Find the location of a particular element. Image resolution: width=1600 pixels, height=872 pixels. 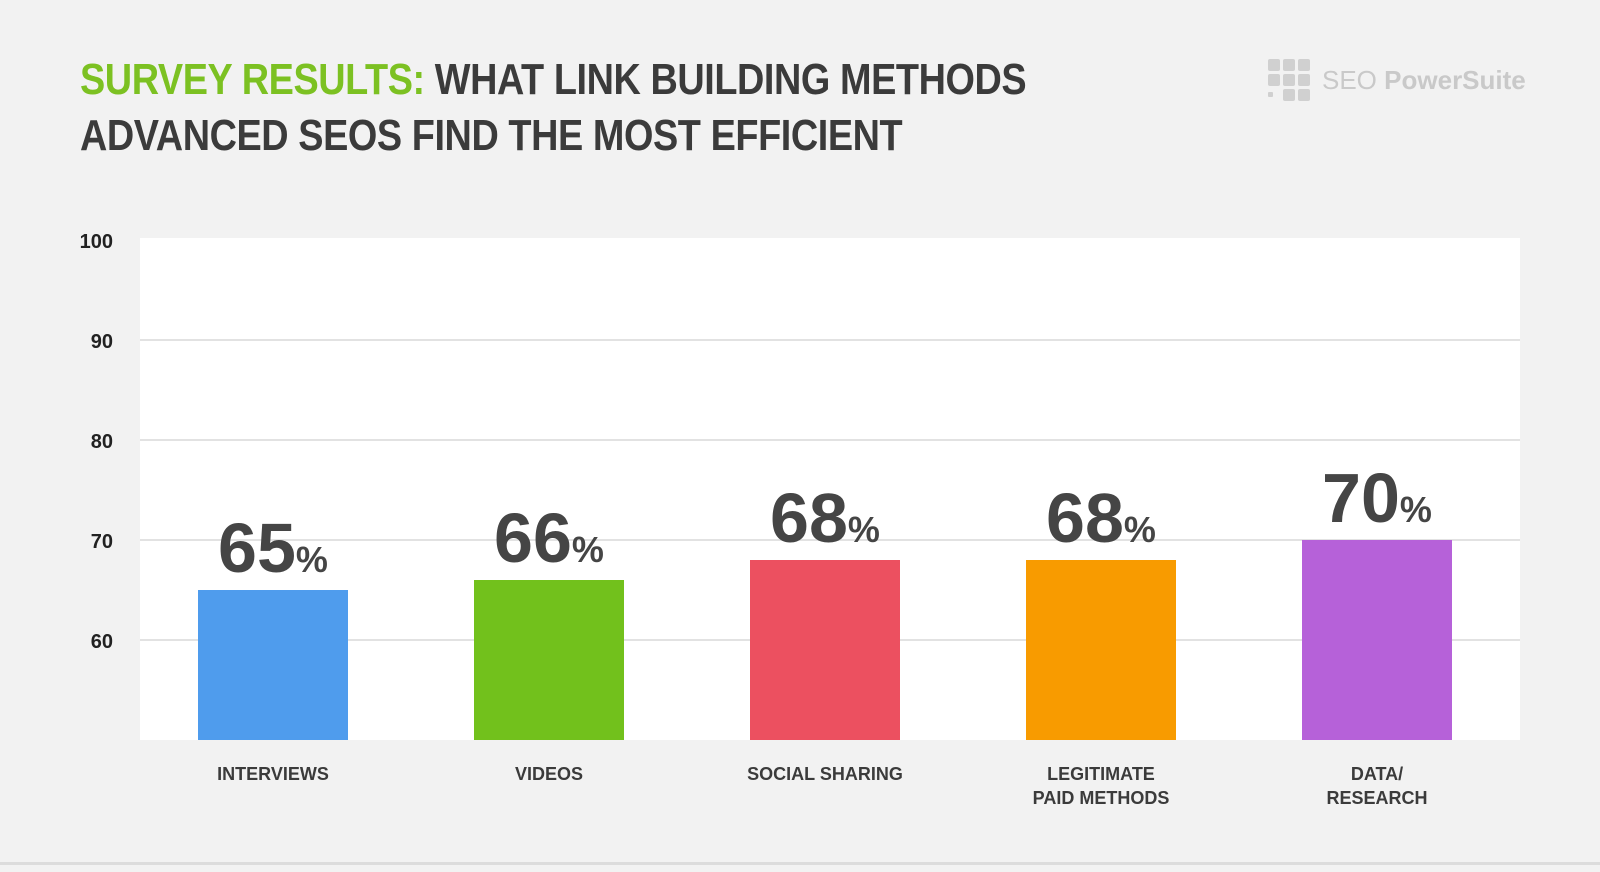

y-tick-label: 100 is located at coordinates (96, 242).